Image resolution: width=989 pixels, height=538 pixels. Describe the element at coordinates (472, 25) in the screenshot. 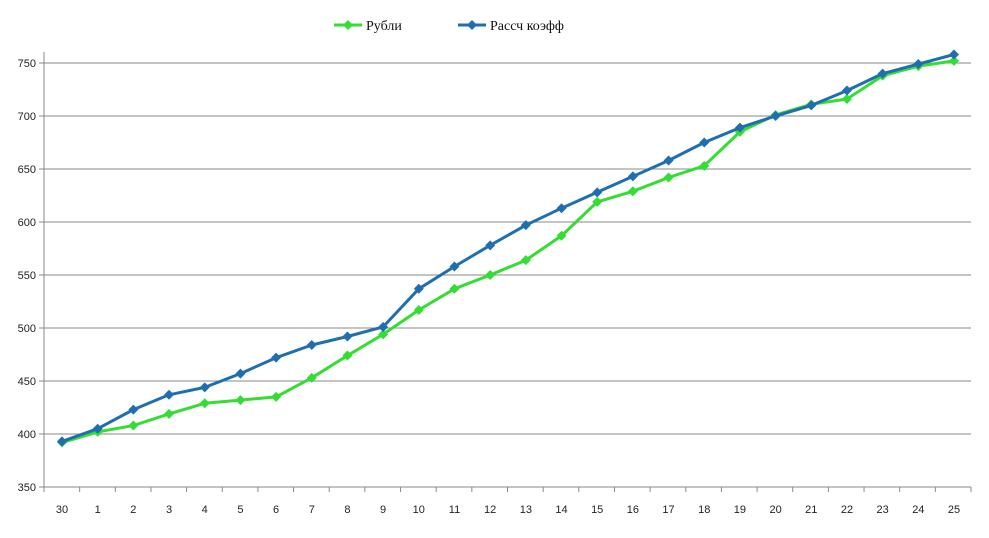

I see `legend-marker-rassch` at that location.